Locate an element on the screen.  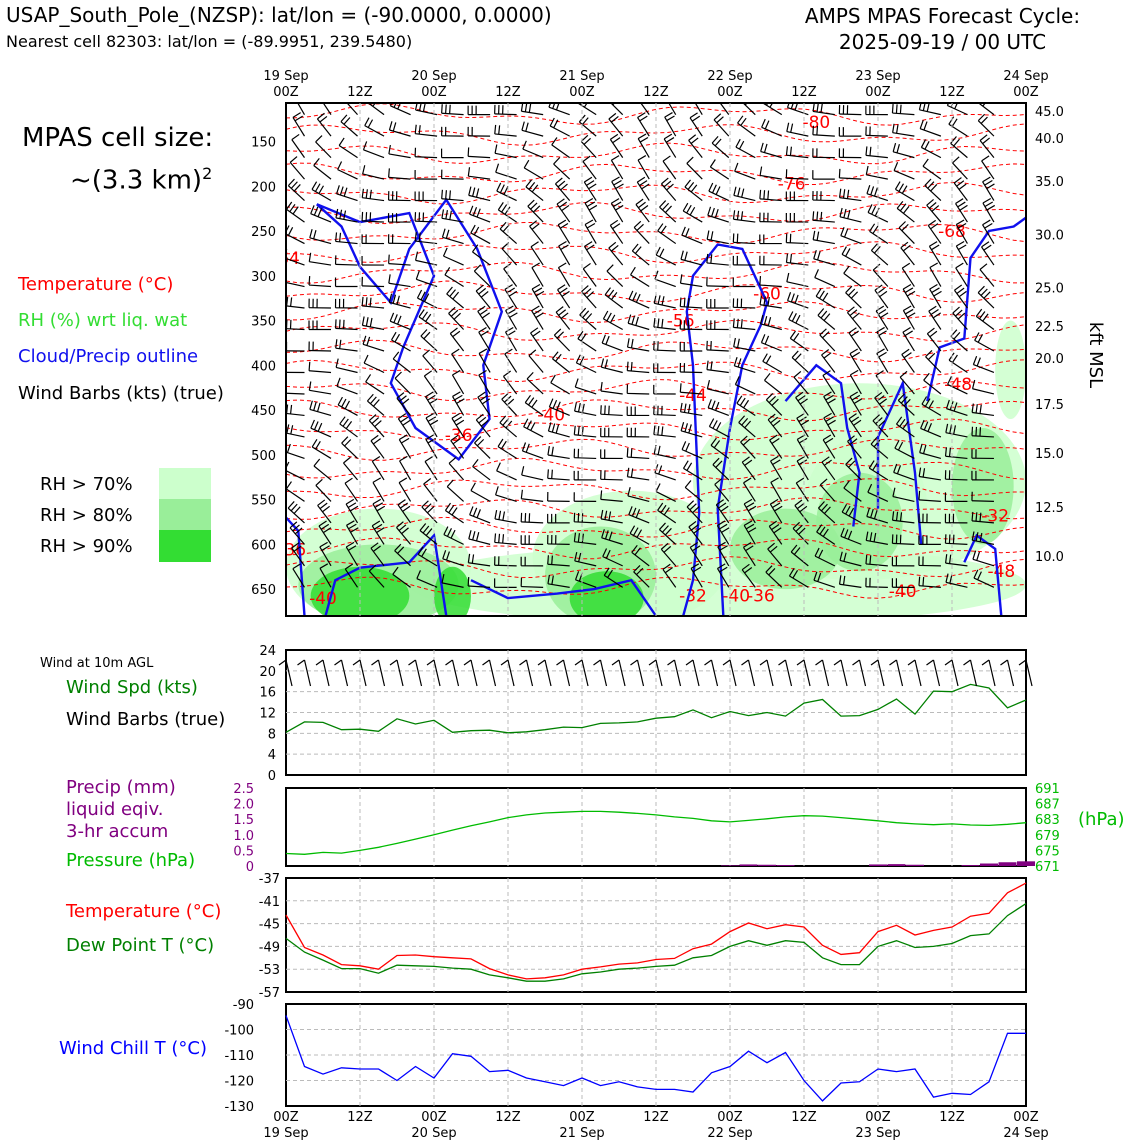
wind-ytick-label: 8 is located at coordinates (272, 734).